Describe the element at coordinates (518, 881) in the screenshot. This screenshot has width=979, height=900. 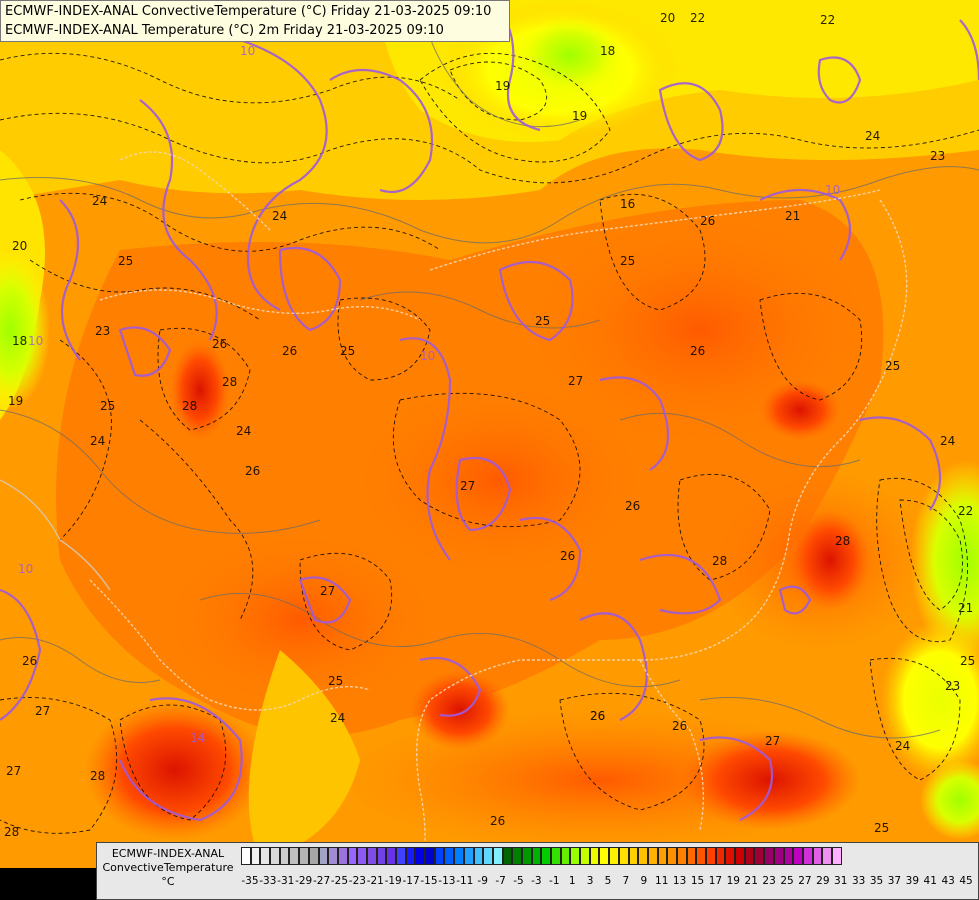
I see `legend-tick-label: -5` at that location.